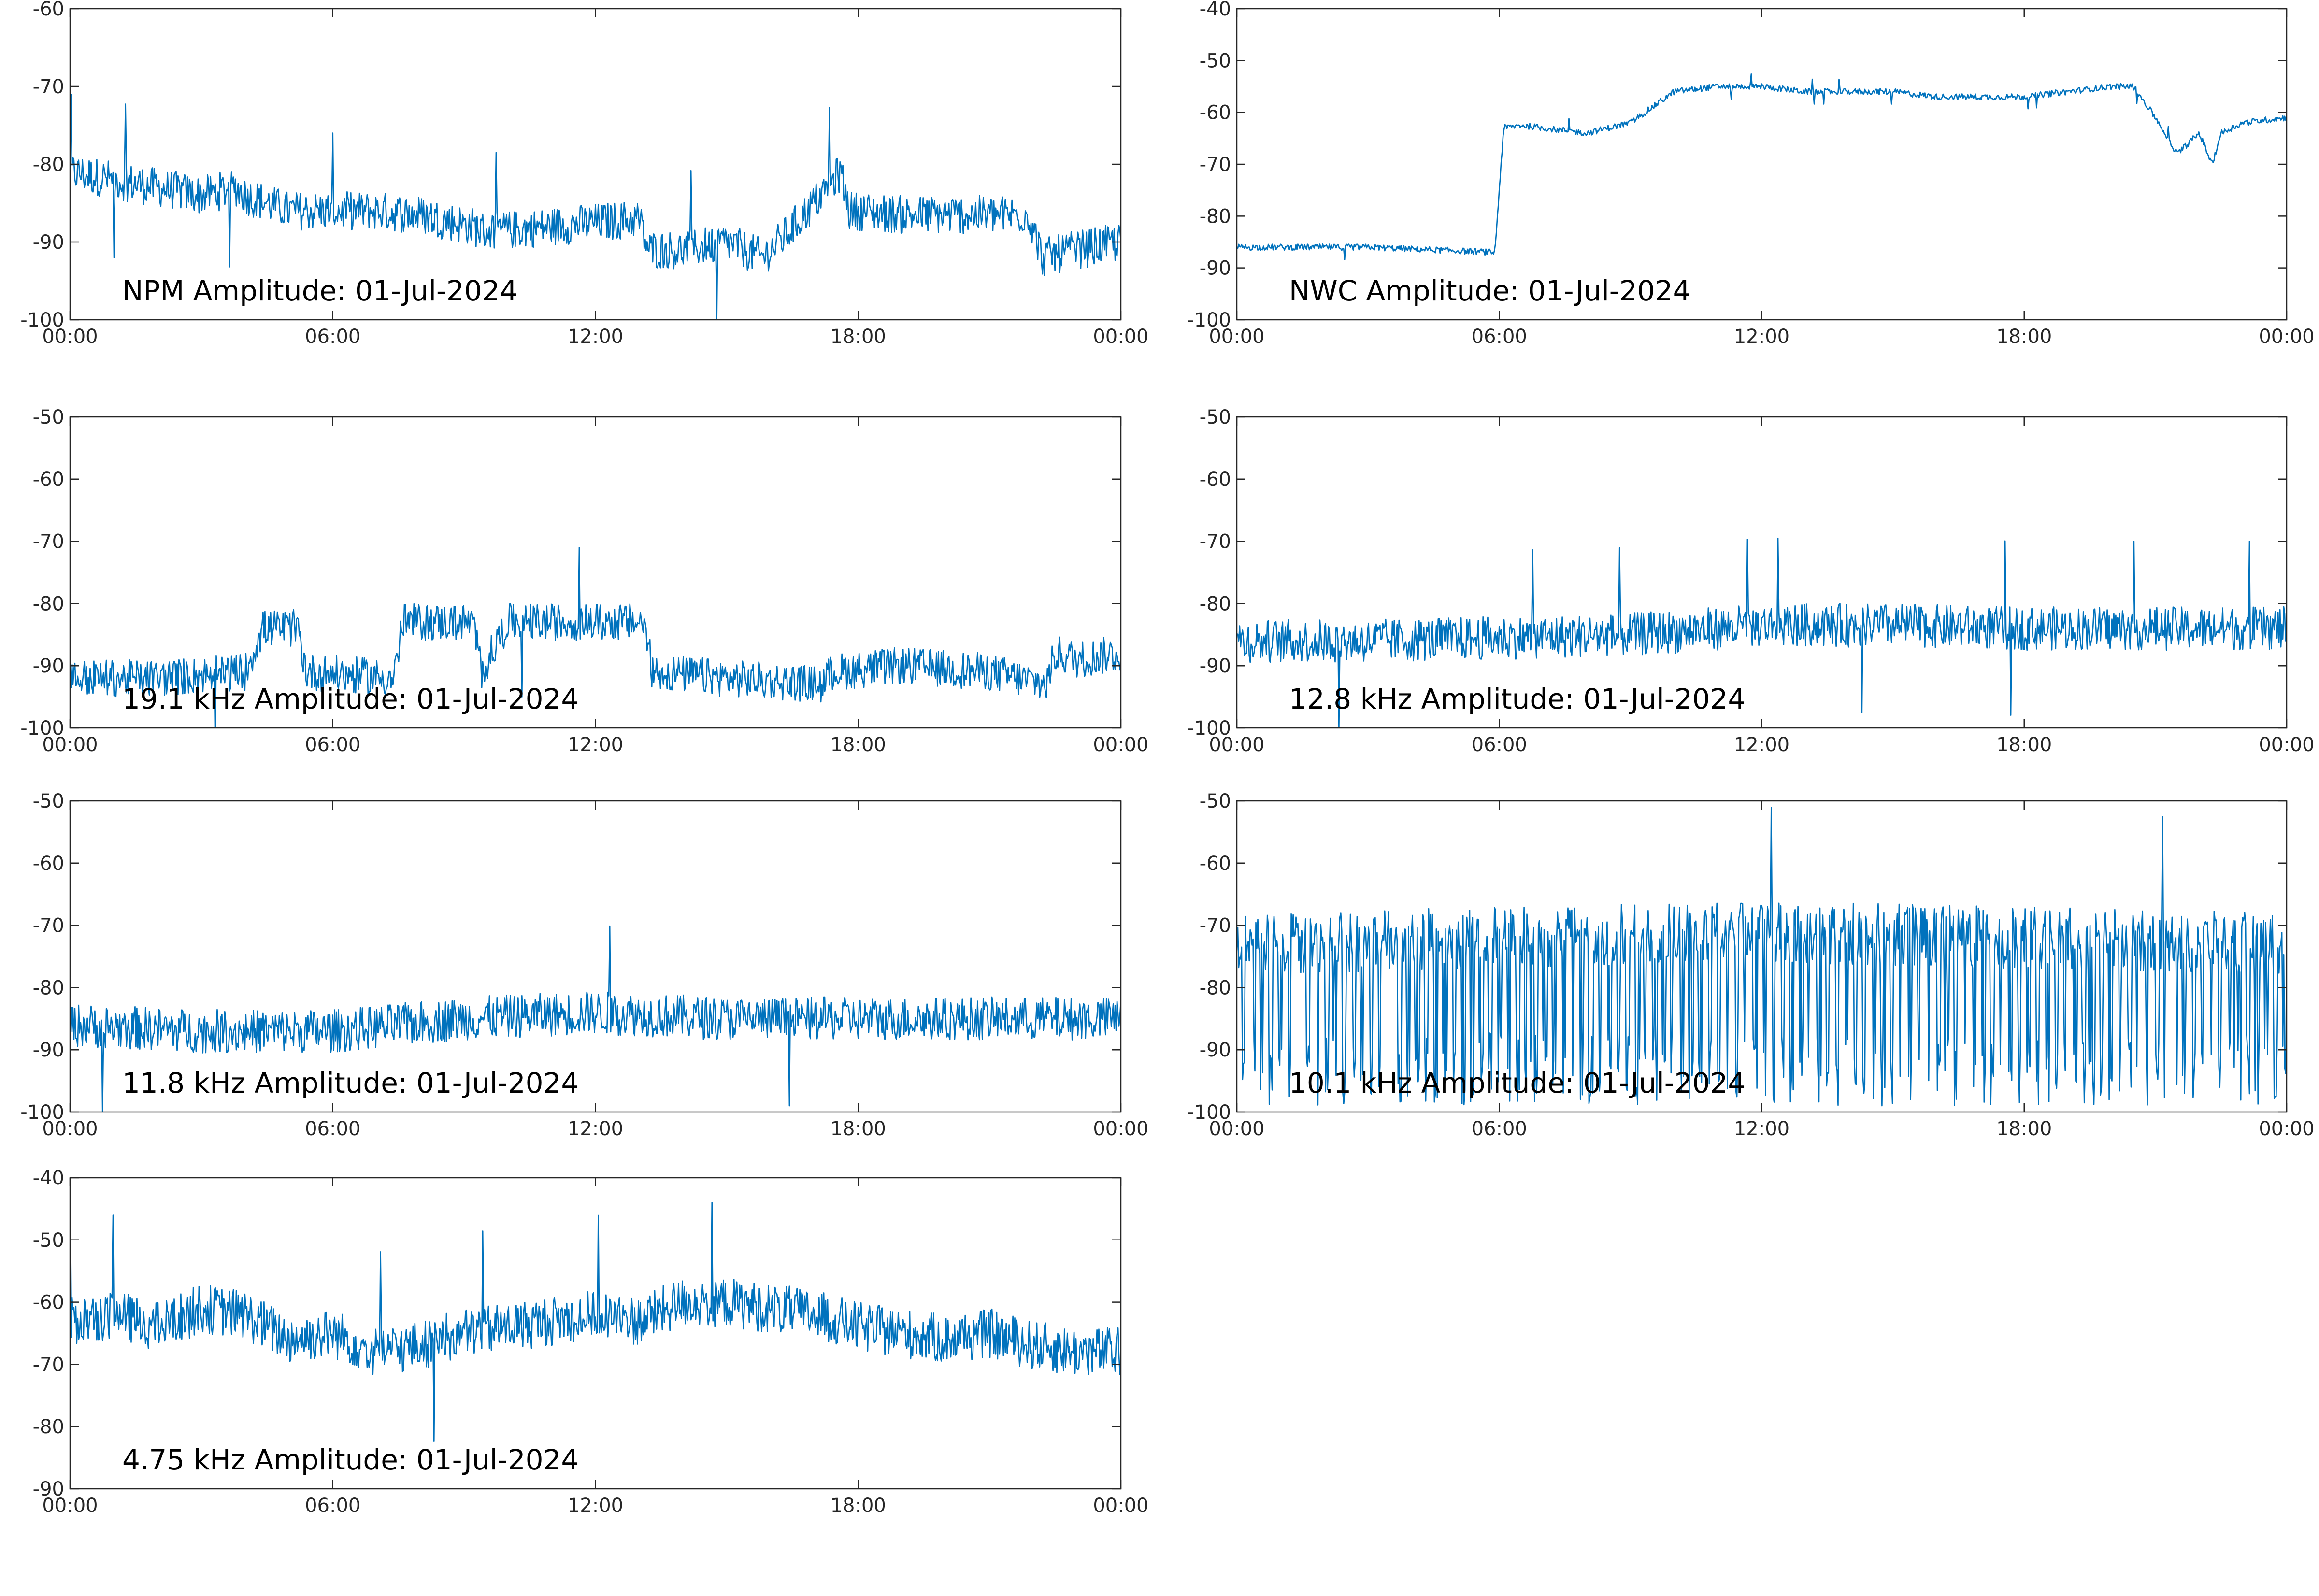 Image resolution: width=2319 pixels, height=1596 pixels. I want to click on chart-title: 19.1 kHz Amplitude: 01-Jul-2024, so click(351, 699).